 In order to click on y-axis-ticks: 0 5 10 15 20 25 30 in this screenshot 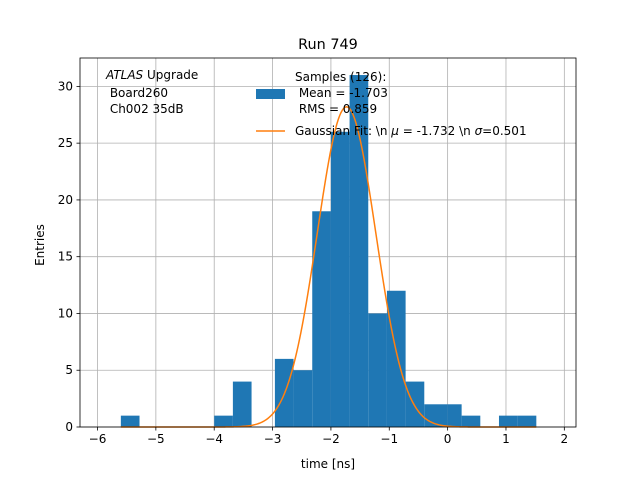, I will do `click(69, 256)`.